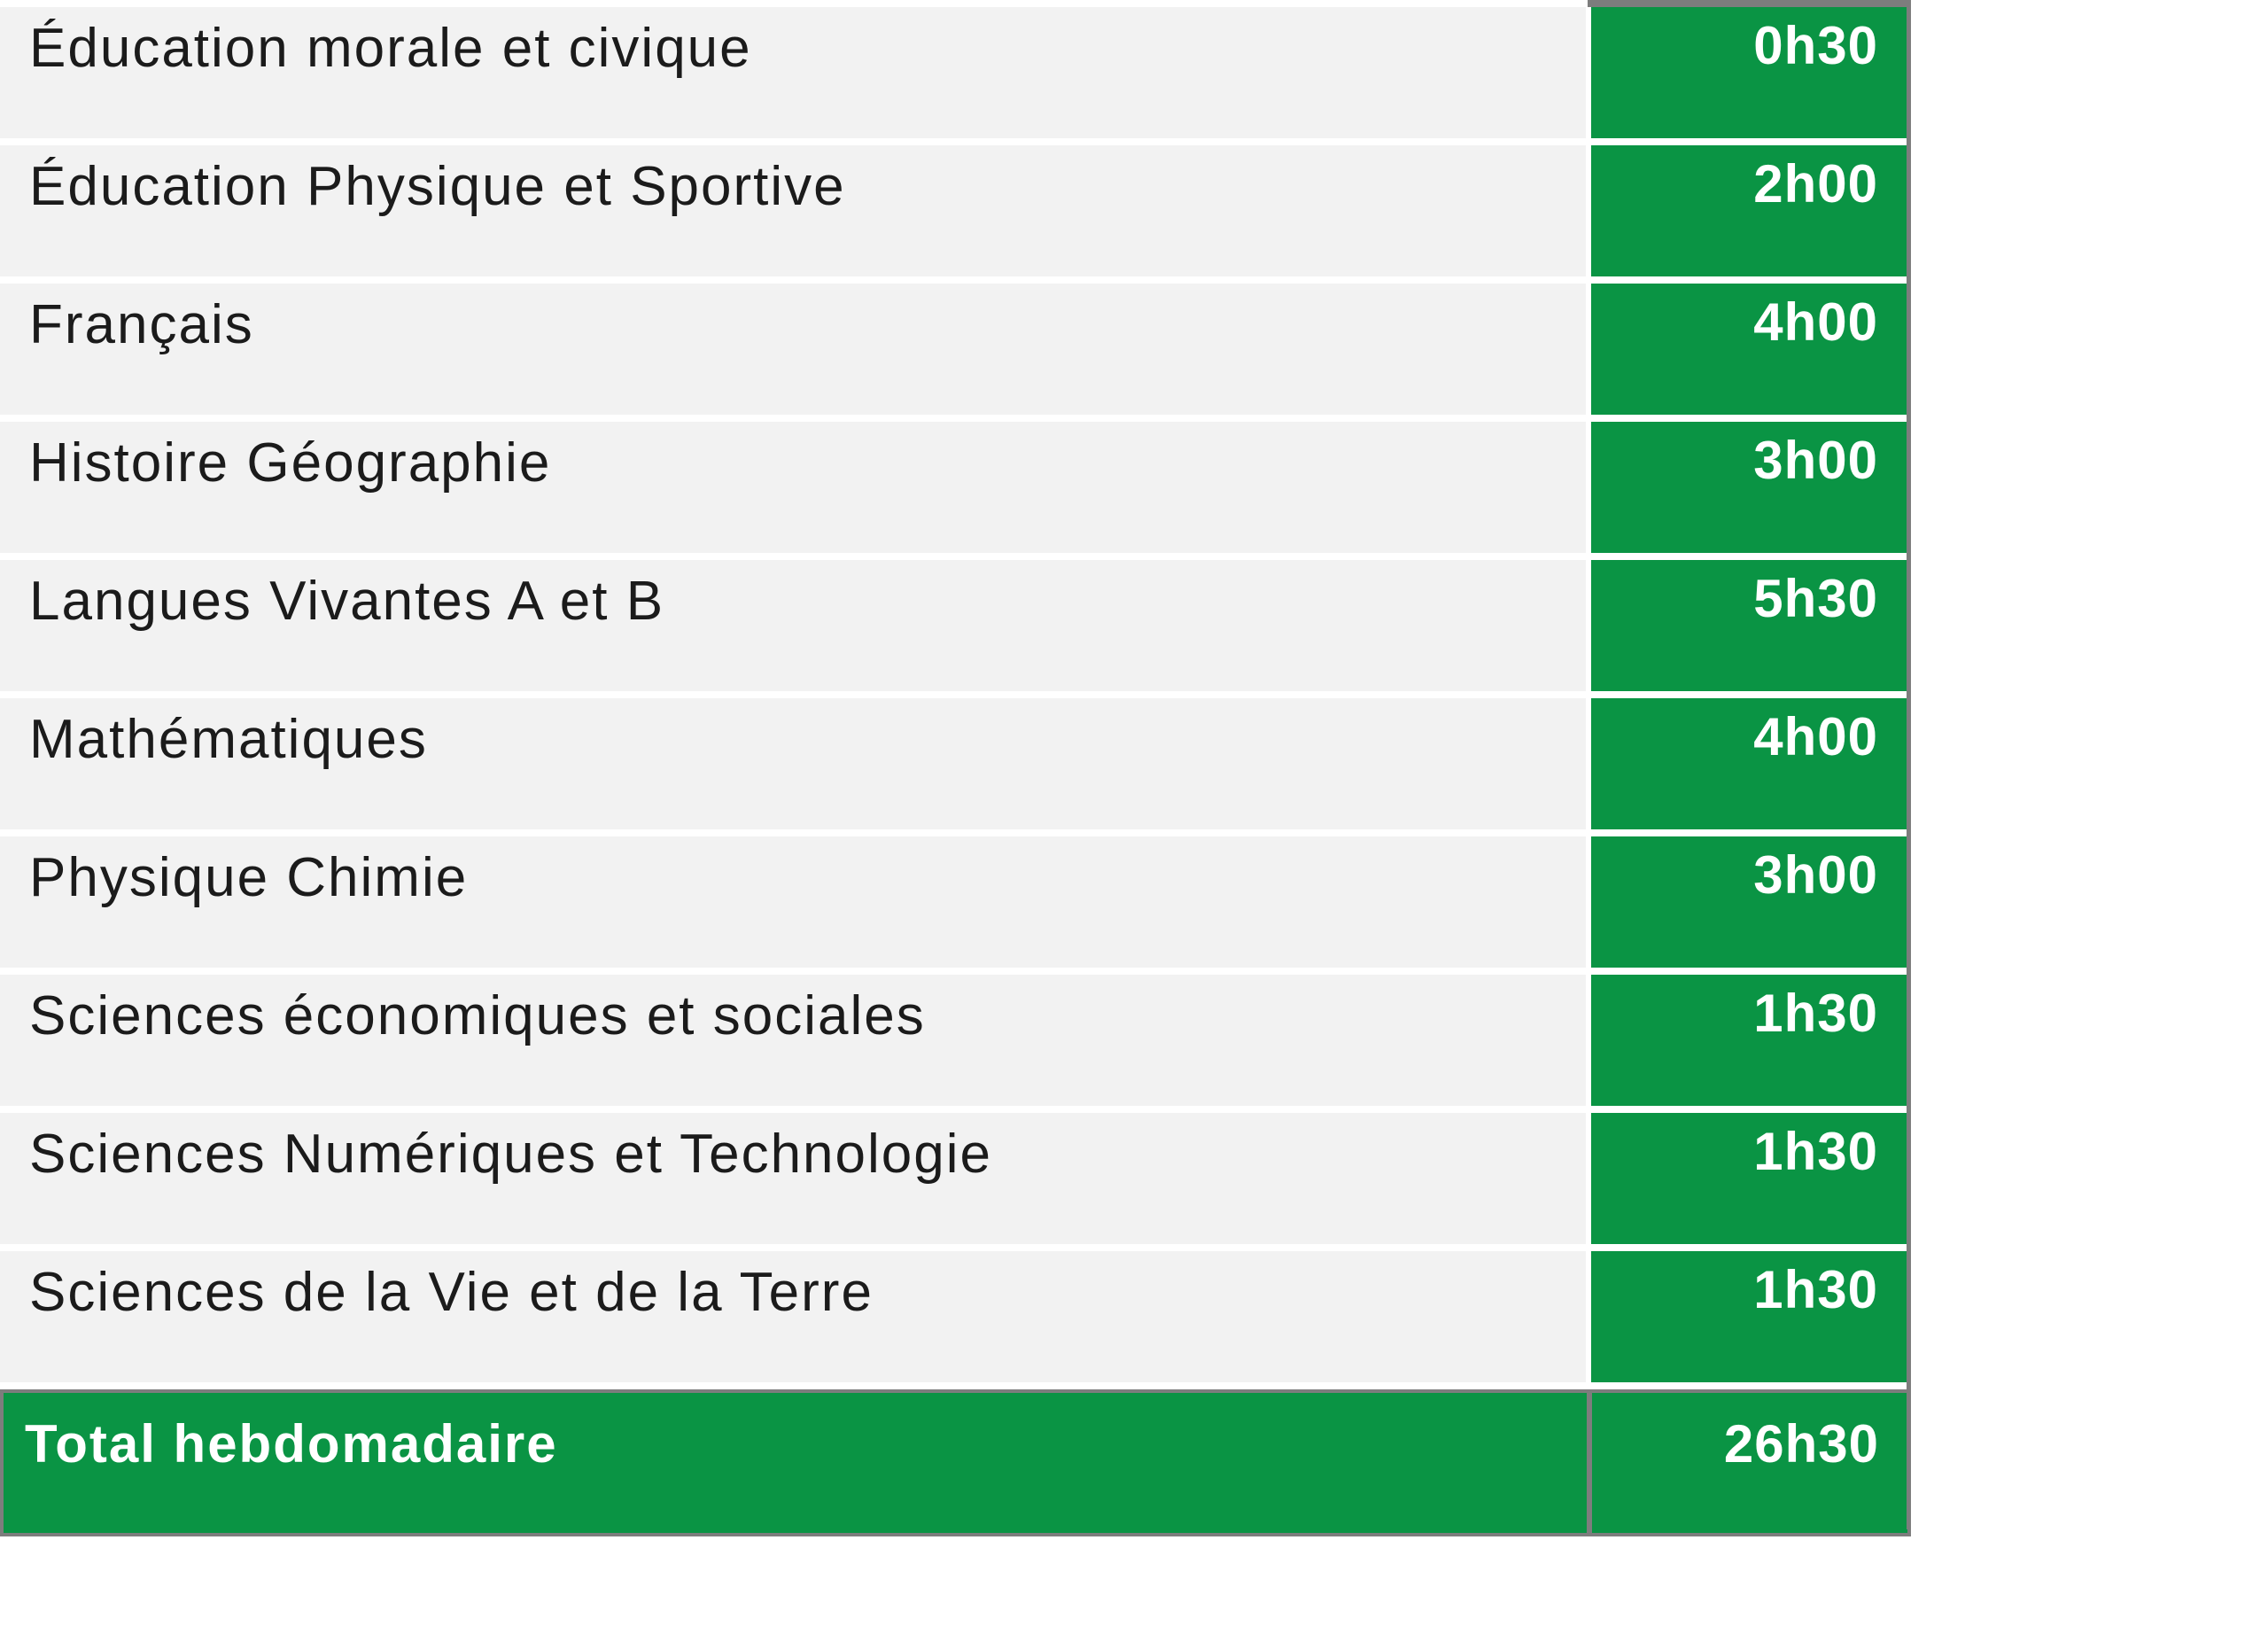  I want to click on table-row: Sciences Numériques et Technologie 1h30, so click(955, 1178).